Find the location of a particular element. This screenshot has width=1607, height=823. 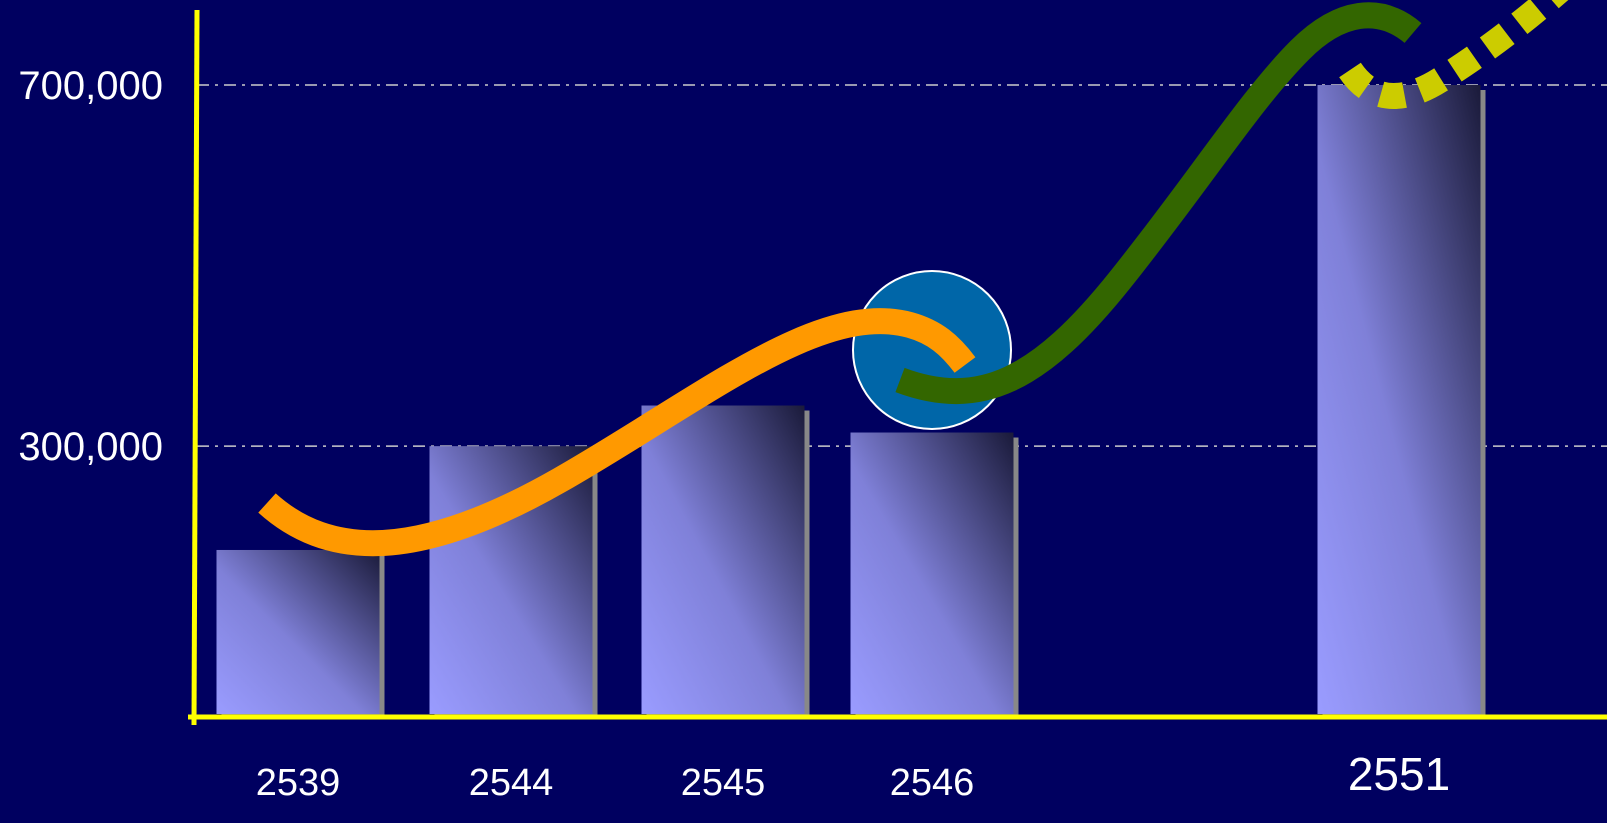

highlight-circle is located at coordinates (932, 350).